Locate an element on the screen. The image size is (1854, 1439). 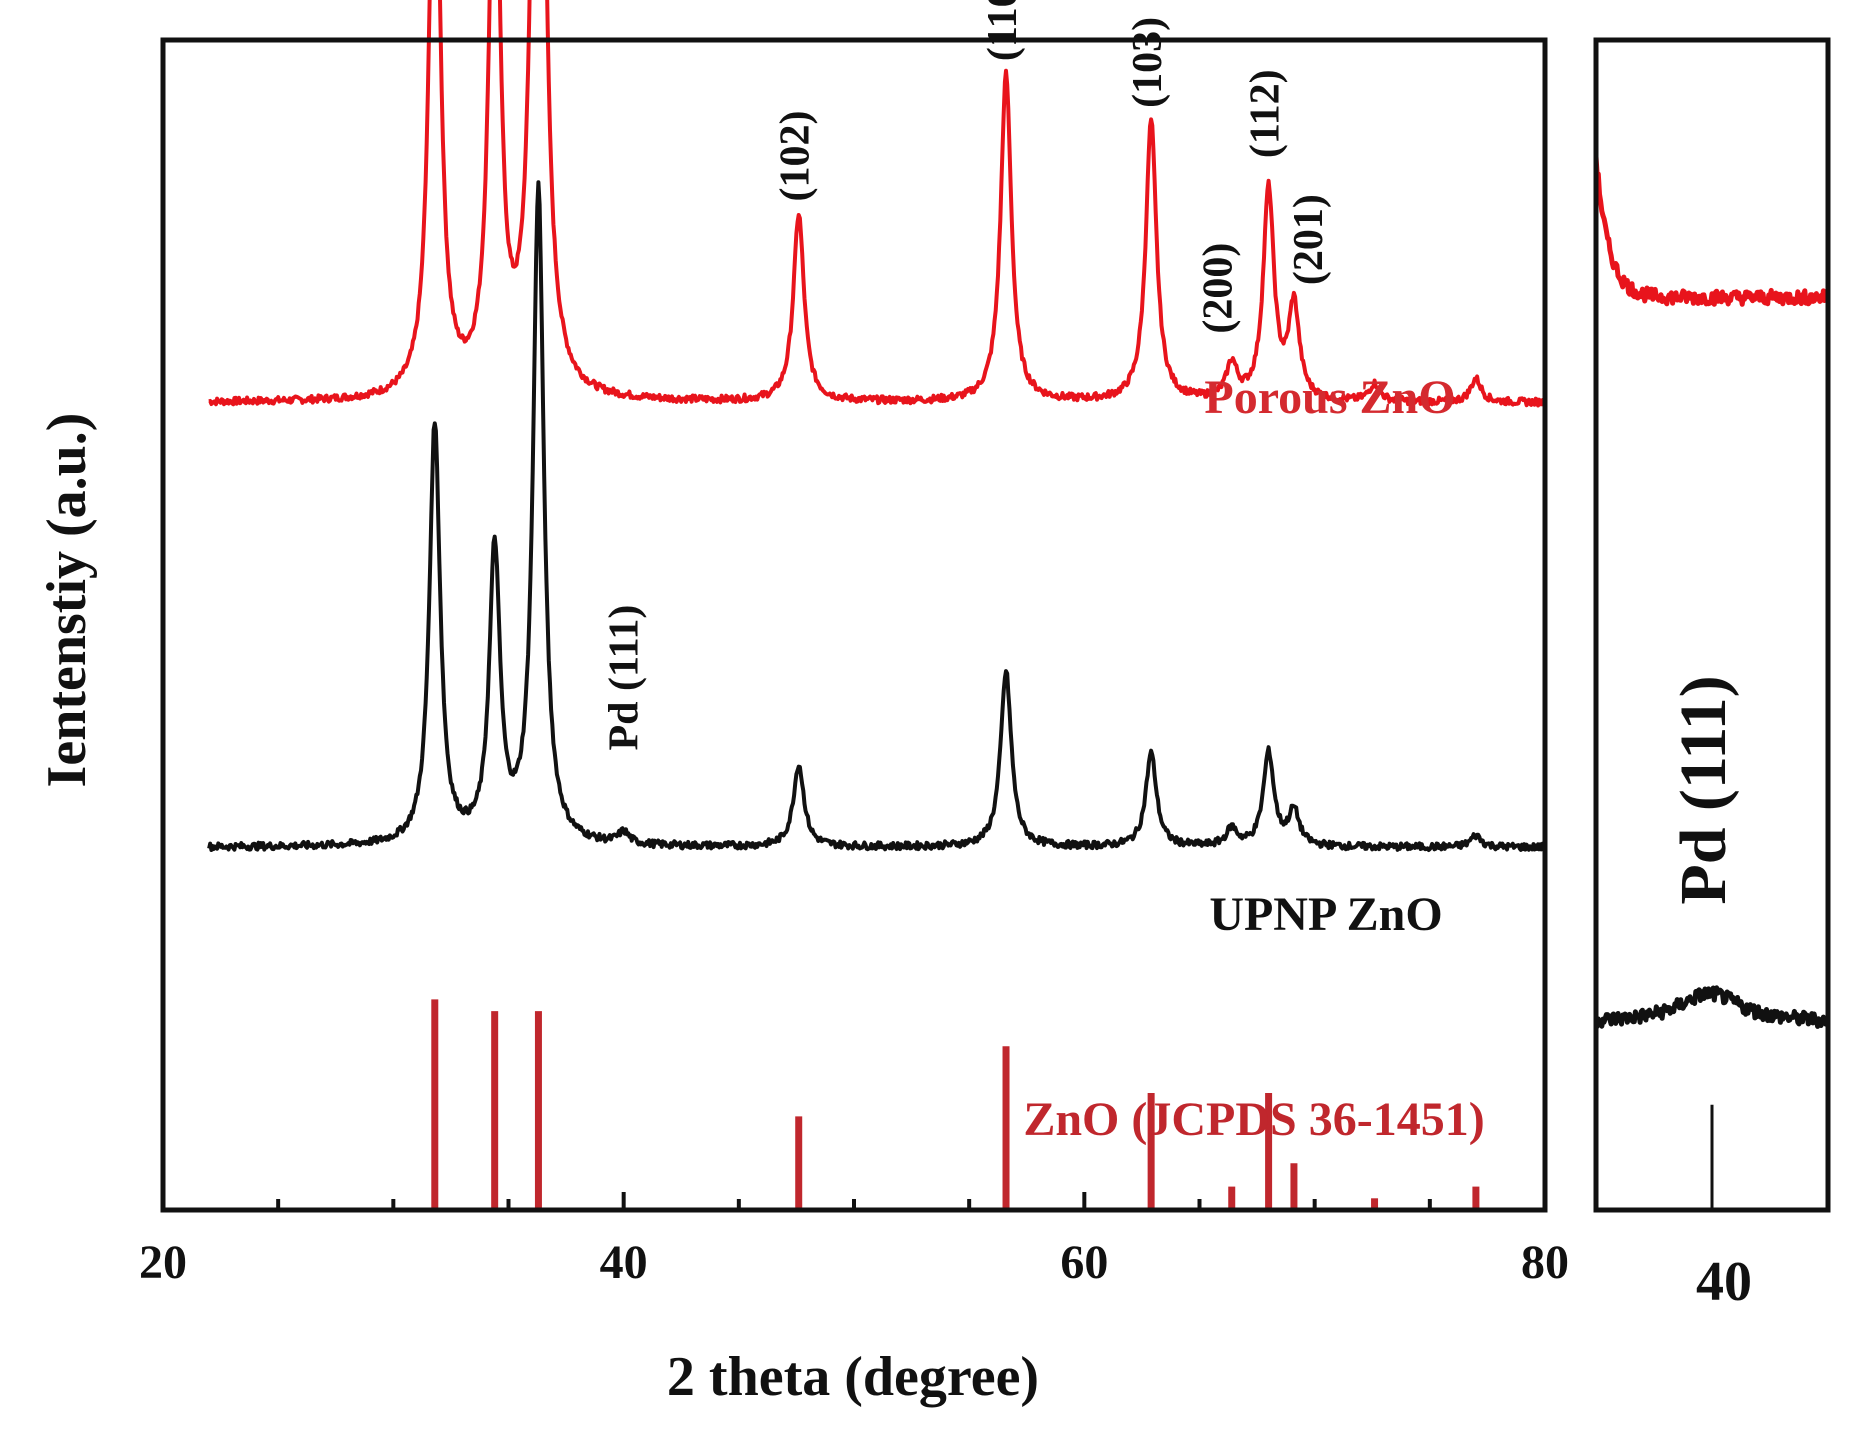
inset-chart-panel: 40 Pd (111) is located at coordinates (1712, 675).